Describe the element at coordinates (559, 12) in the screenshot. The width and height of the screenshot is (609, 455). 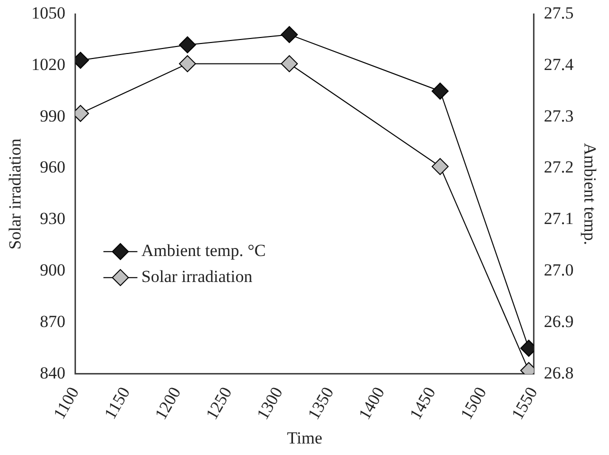
I see `y2-tick-label: 27.5` at that location.